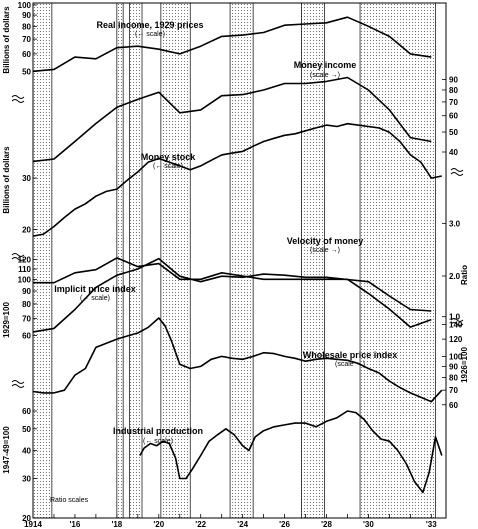  Describe the element at coordinates (325, 241) in the screenshot. I see `series-label: Velocity of money` at that location.